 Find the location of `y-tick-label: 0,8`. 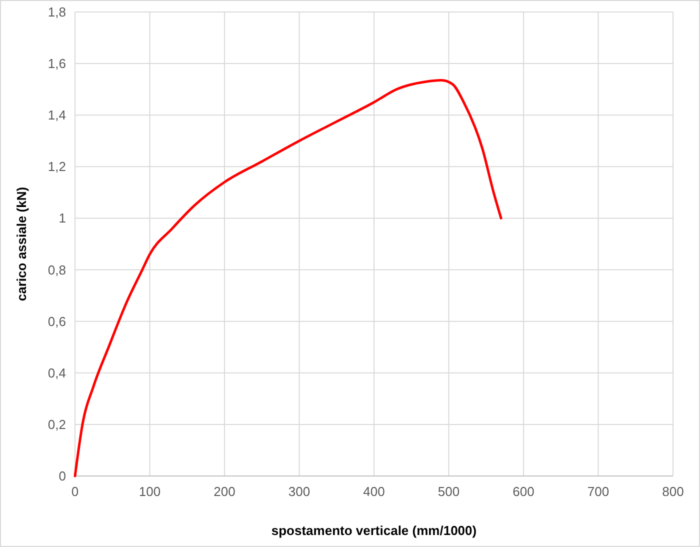

y-tick-label: 0,8 is located at coordinates (57, 270).